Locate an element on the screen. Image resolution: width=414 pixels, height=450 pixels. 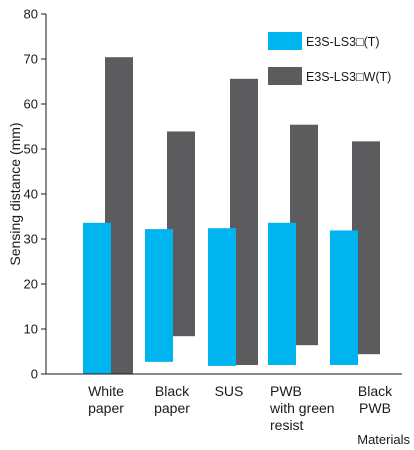
y-tick-label: 0 is located at coordinates (34, 374).